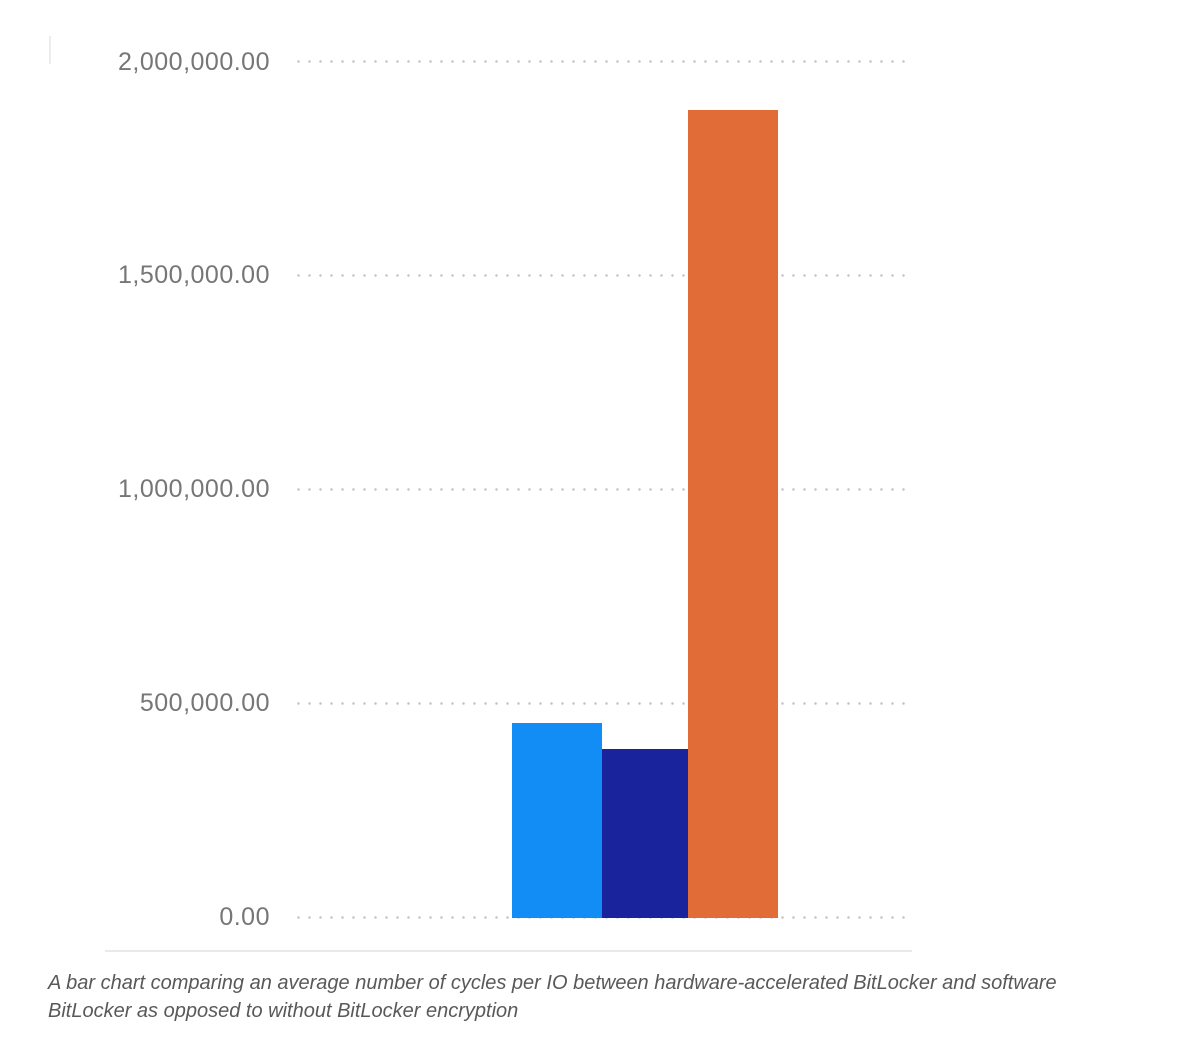  I want to click on y-axis-tick-label: 2,000,000.00, so click(194, 62).